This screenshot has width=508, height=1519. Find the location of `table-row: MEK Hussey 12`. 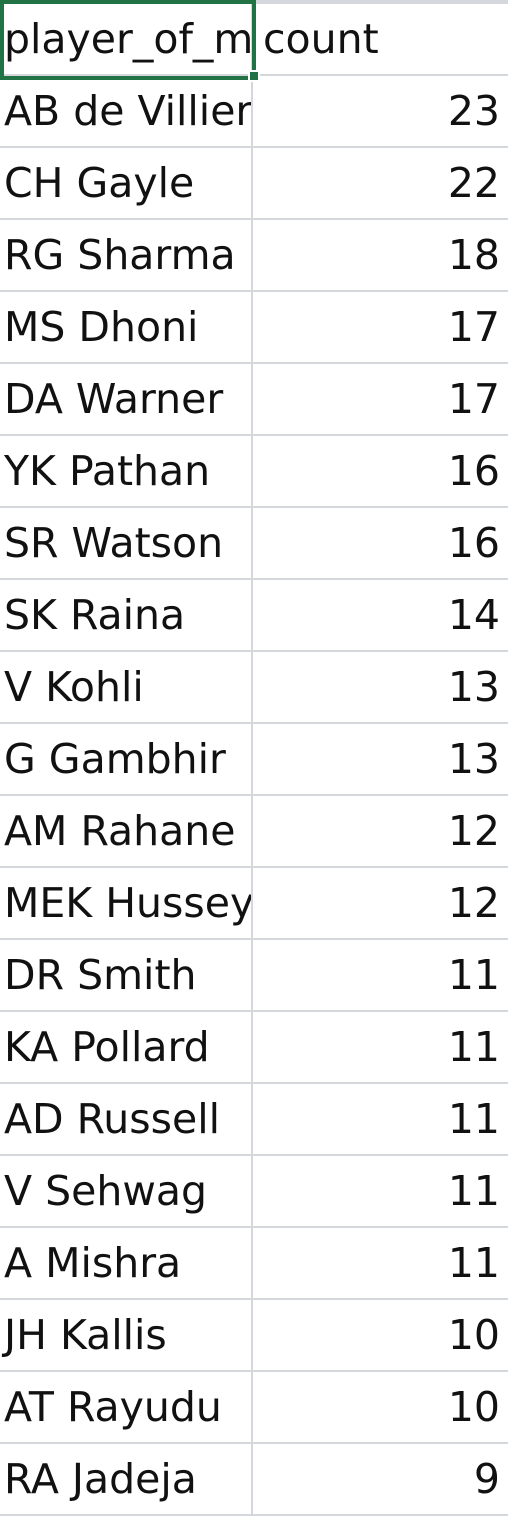

table-row: MEK Hussey 12 is located at coordinates (254, 904).